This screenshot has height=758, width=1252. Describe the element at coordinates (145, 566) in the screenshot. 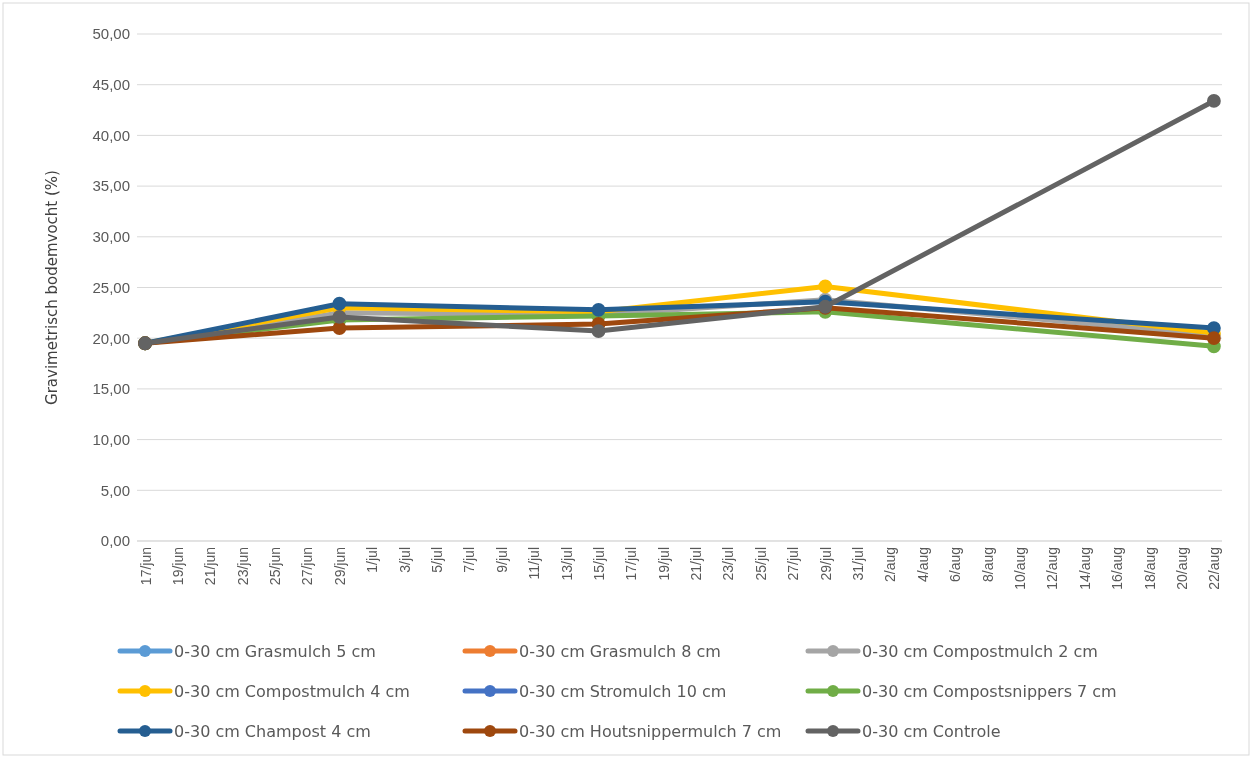

I see `x-tick-label: 17/jun` at that location.